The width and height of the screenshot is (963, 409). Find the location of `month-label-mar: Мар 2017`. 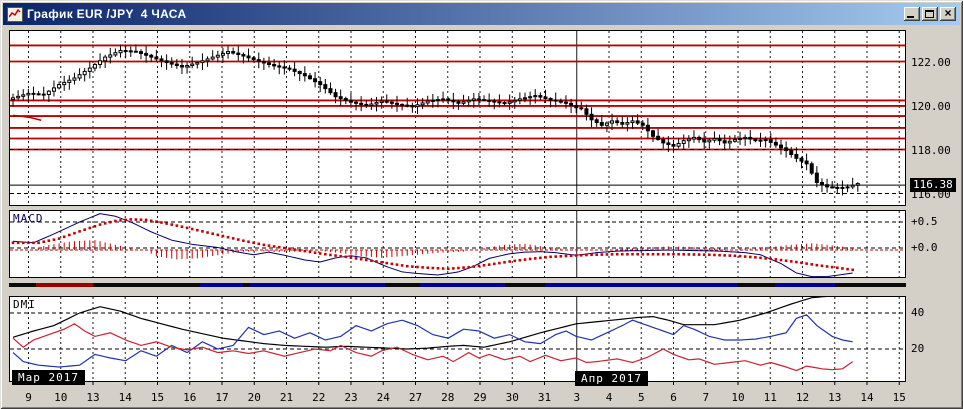

month-label-mar: Мар 2017 is located at coordinates (48, 377).